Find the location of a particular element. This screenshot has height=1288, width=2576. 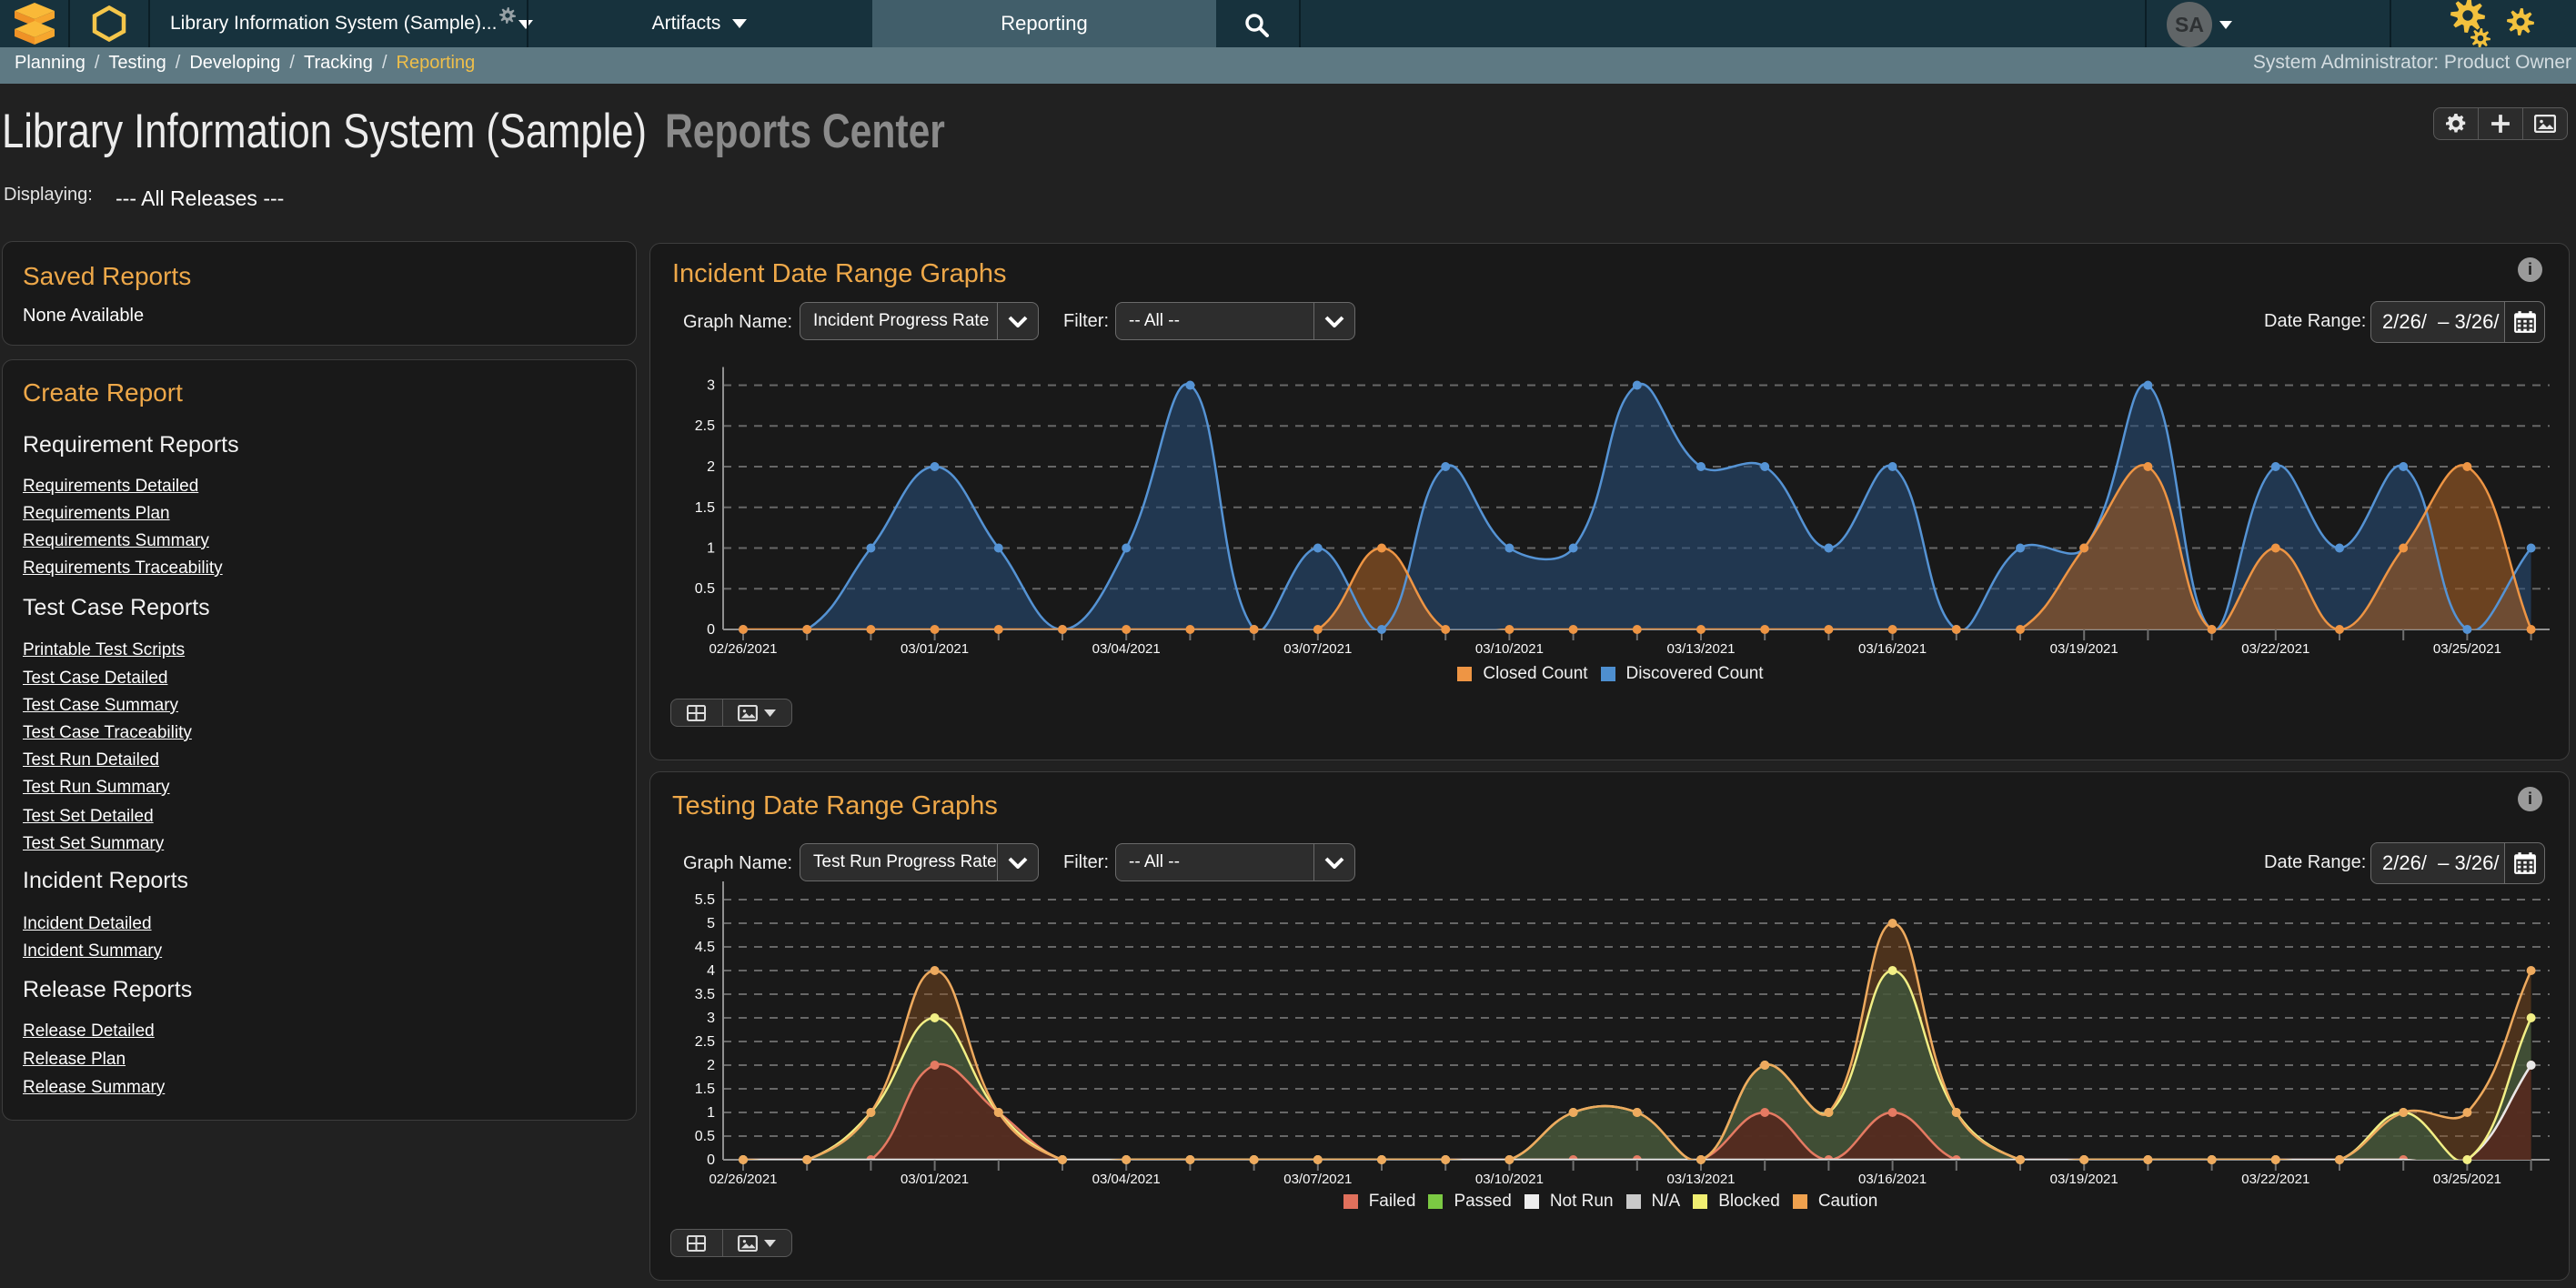

svg-text: 5 is located at coordinates (711, 923).